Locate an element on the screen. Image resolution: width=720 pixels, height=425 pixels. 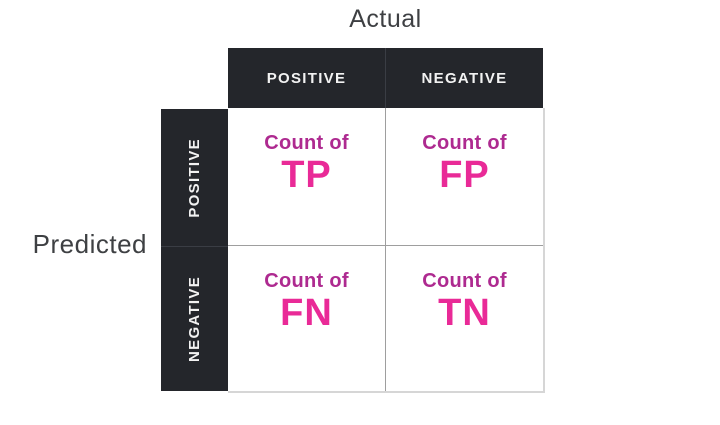
row-header-positive-label: POSITIVE is located at coordinates (194, 177).